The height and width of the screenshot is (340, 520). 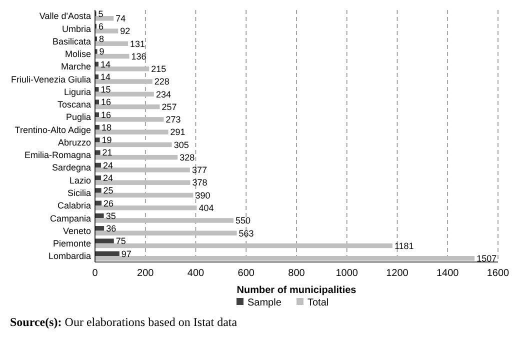 I want to click on source-note: Source(s): Our elaborations based on Istat data, so click(x=124, y=322).